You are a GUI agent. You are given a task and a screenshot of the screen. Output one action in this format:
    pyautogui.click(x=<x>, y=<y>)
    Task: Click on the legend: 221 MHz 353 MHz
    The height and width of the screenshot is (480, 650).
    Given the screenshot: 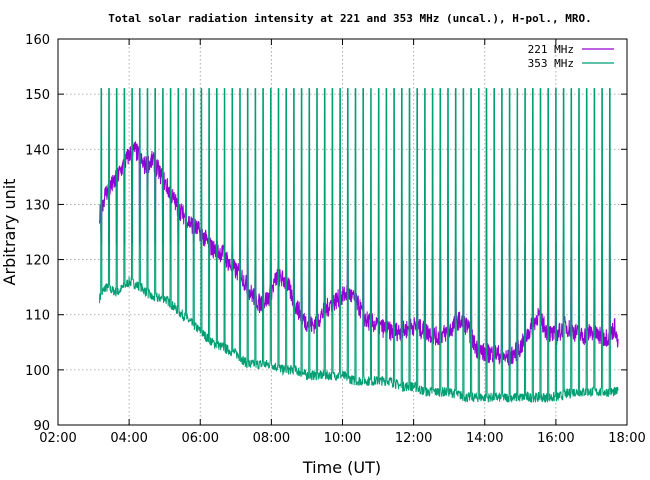 What is the action you would take?
    pyautogui.click(x=571, y=56)
    